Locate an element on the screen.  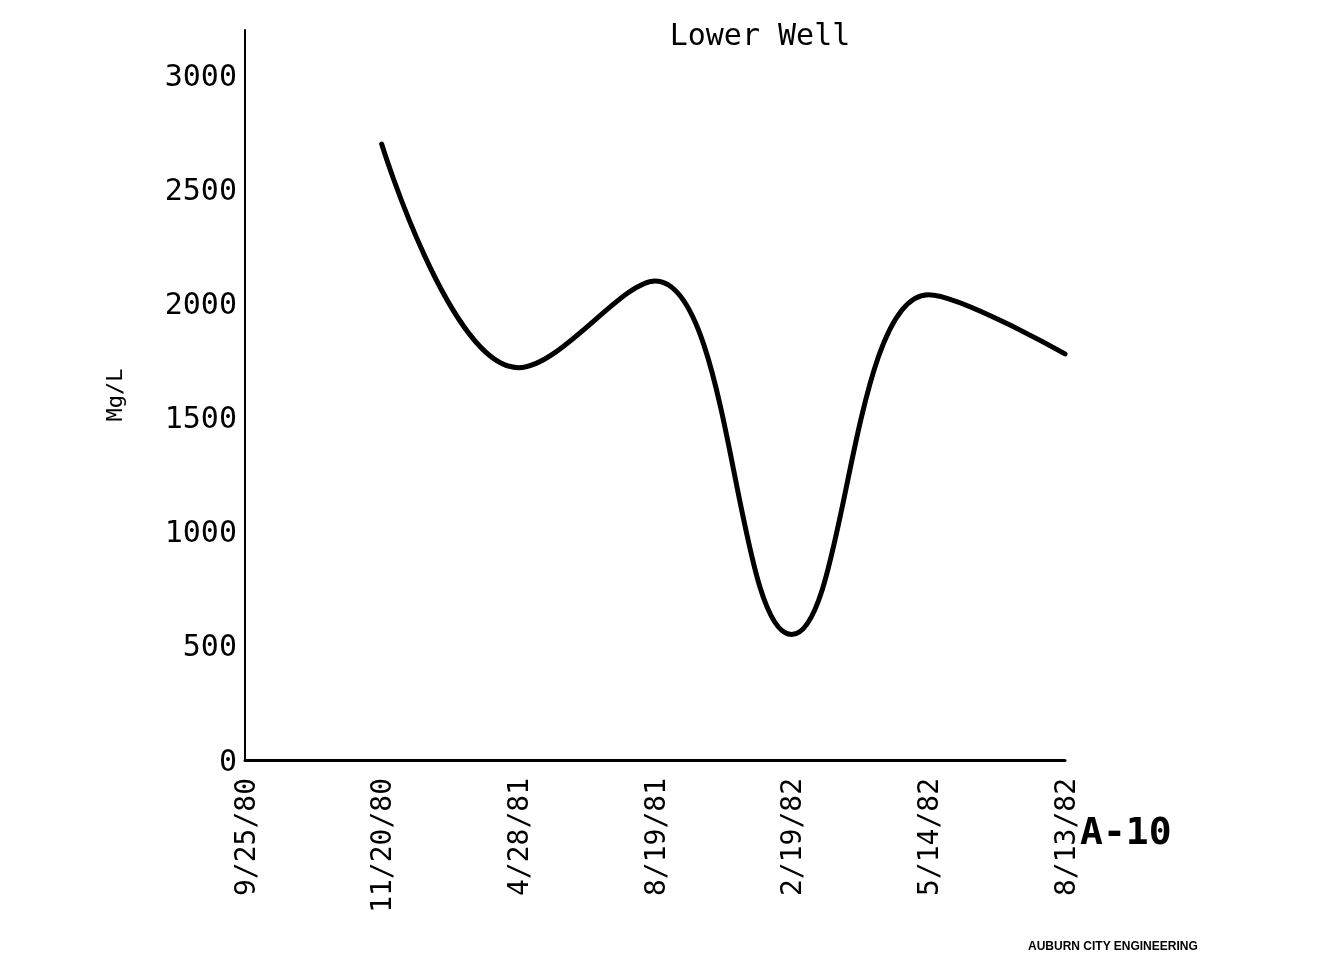
y-tick-label: 1500 is located at coordinates (200, 418).